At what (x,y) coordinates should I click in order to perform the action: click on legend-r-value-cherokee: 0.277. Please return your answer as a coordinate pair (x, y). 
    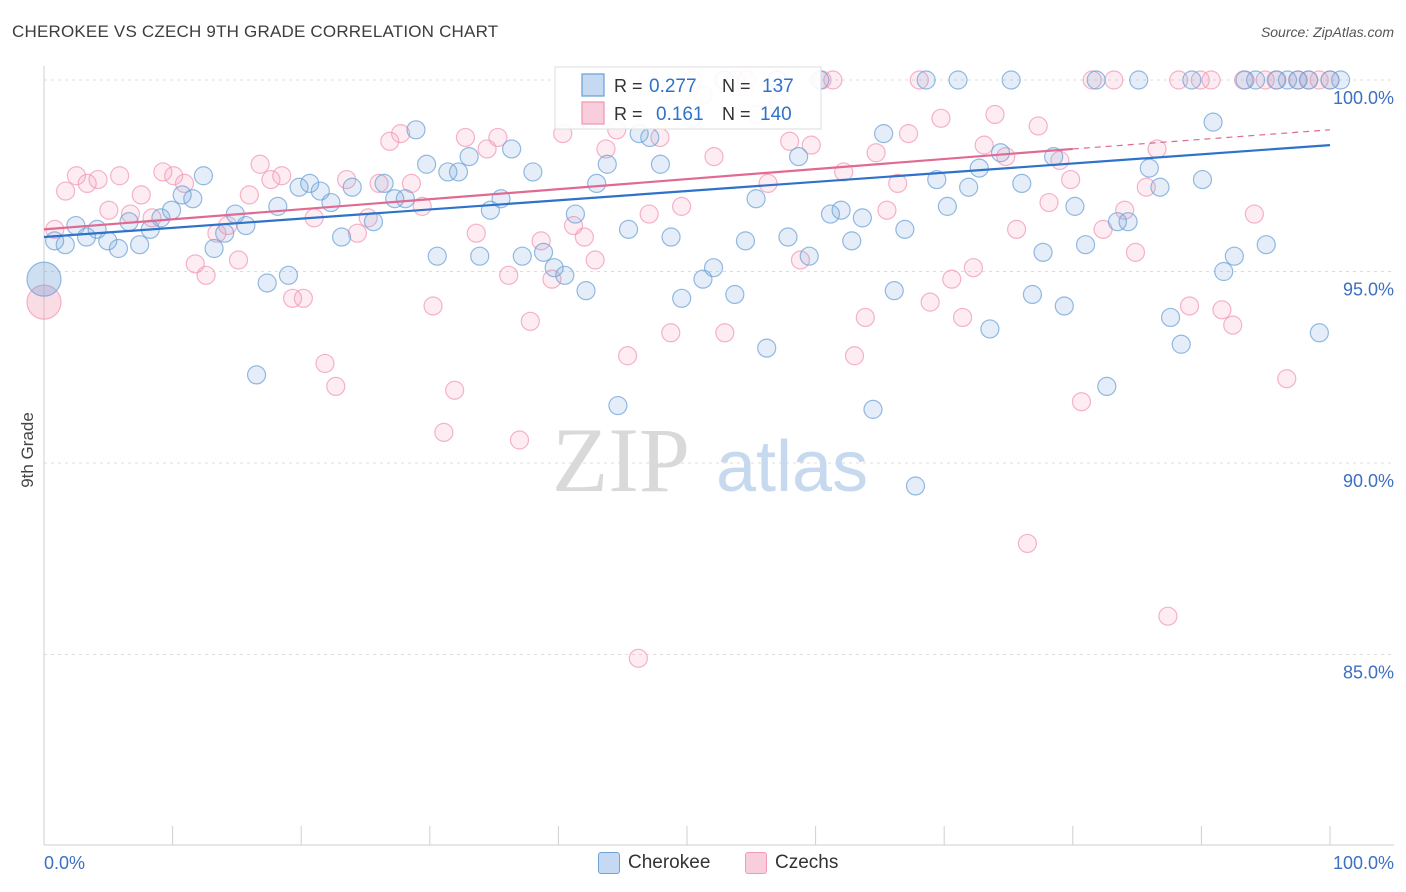
    Looking at the image, I should click on (673, 86).